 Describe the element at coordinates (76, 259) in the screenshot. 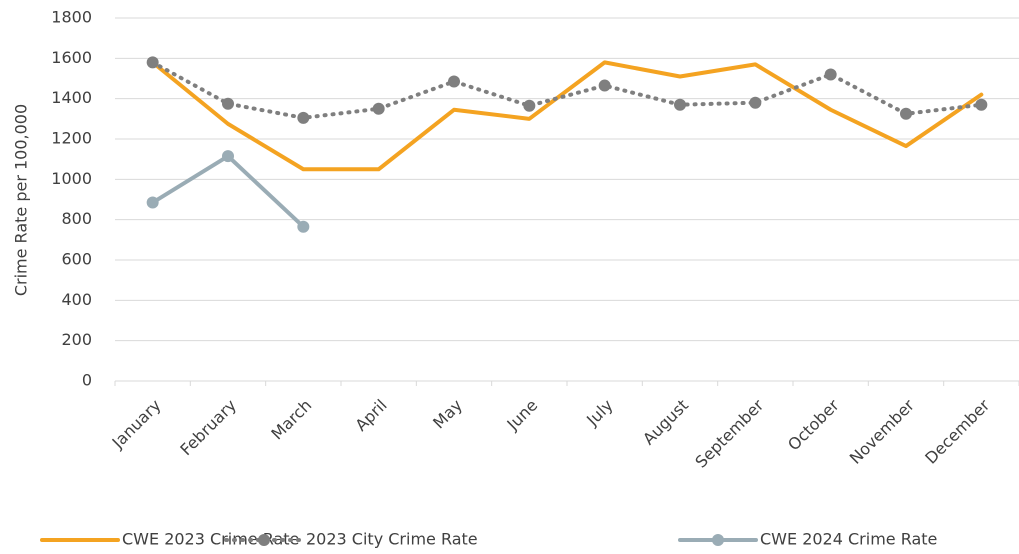

I see `y-tick-label: 600` at that location.